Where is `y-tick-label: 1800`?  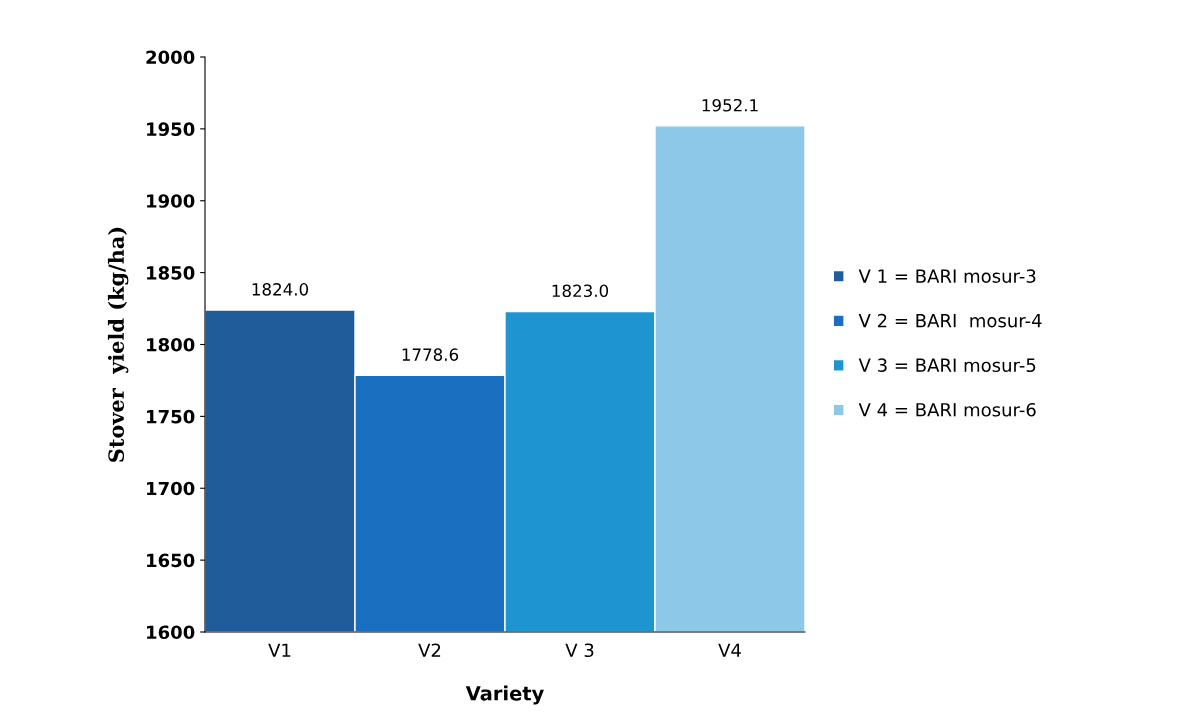
y-tick-label: 1800 is located at coordinates (171, 344).